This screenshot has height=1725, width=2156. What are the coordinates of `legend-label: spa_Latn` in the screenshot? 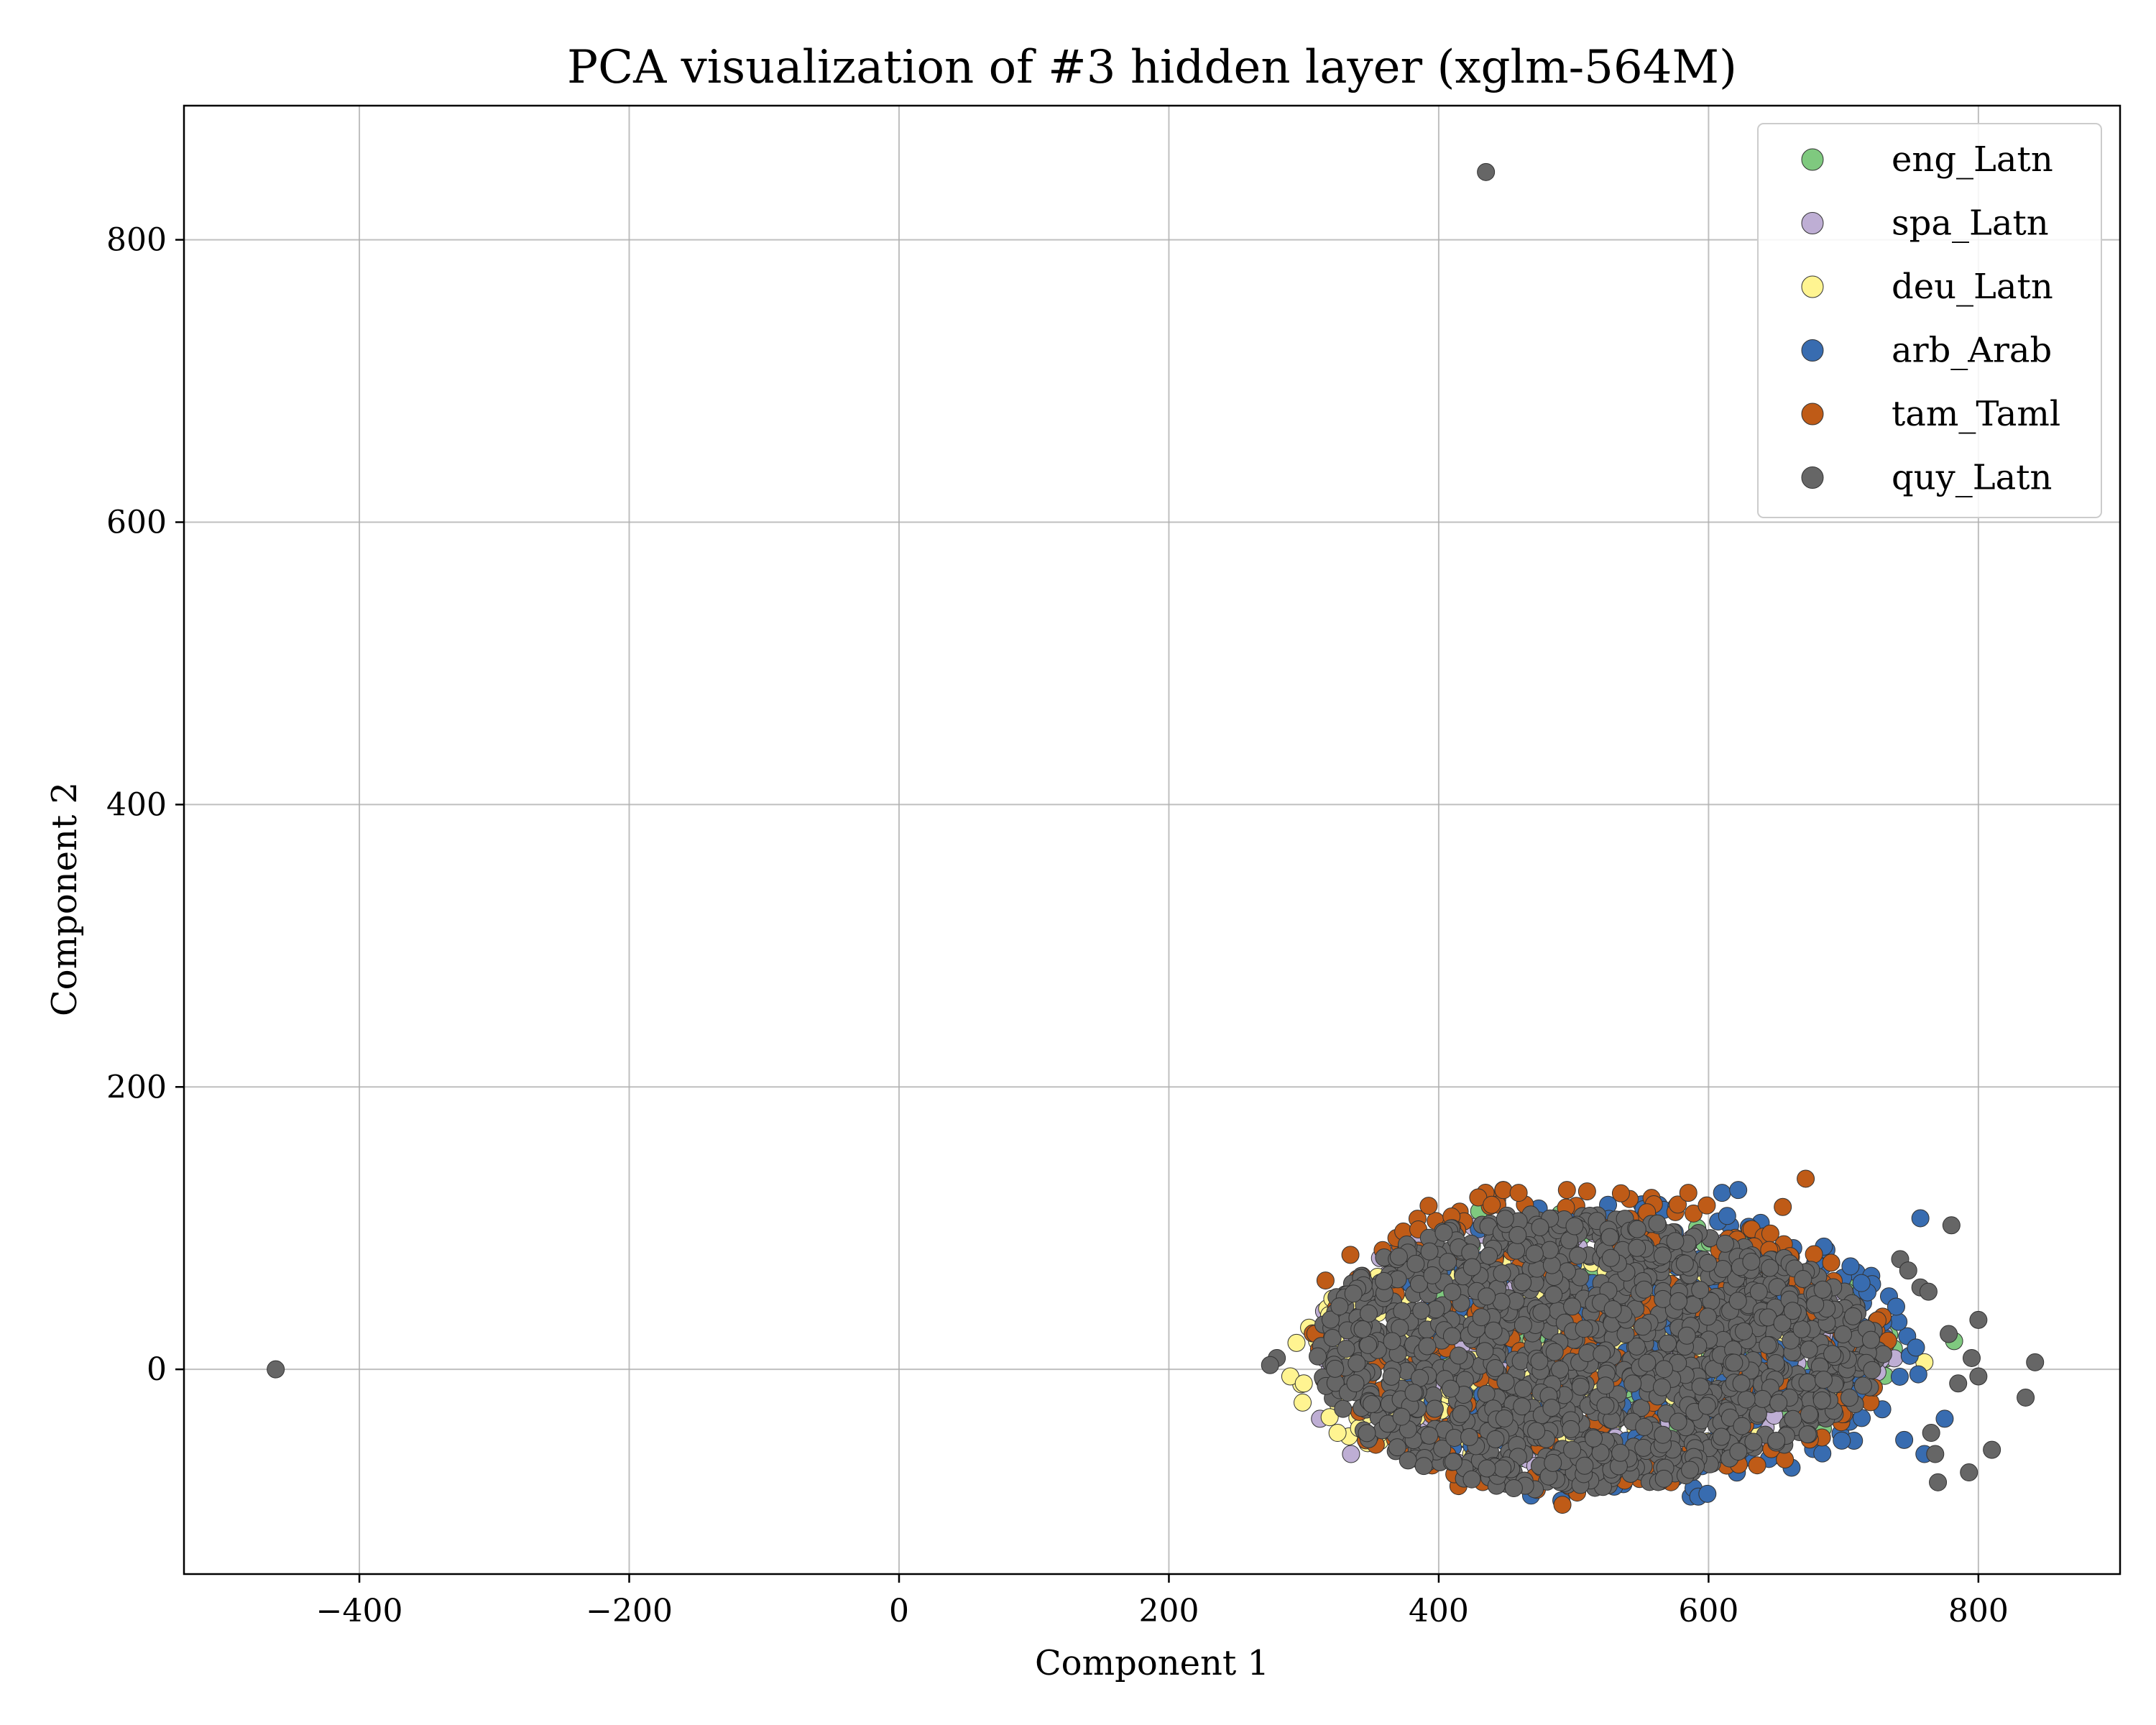 It's located at (1971, 223).